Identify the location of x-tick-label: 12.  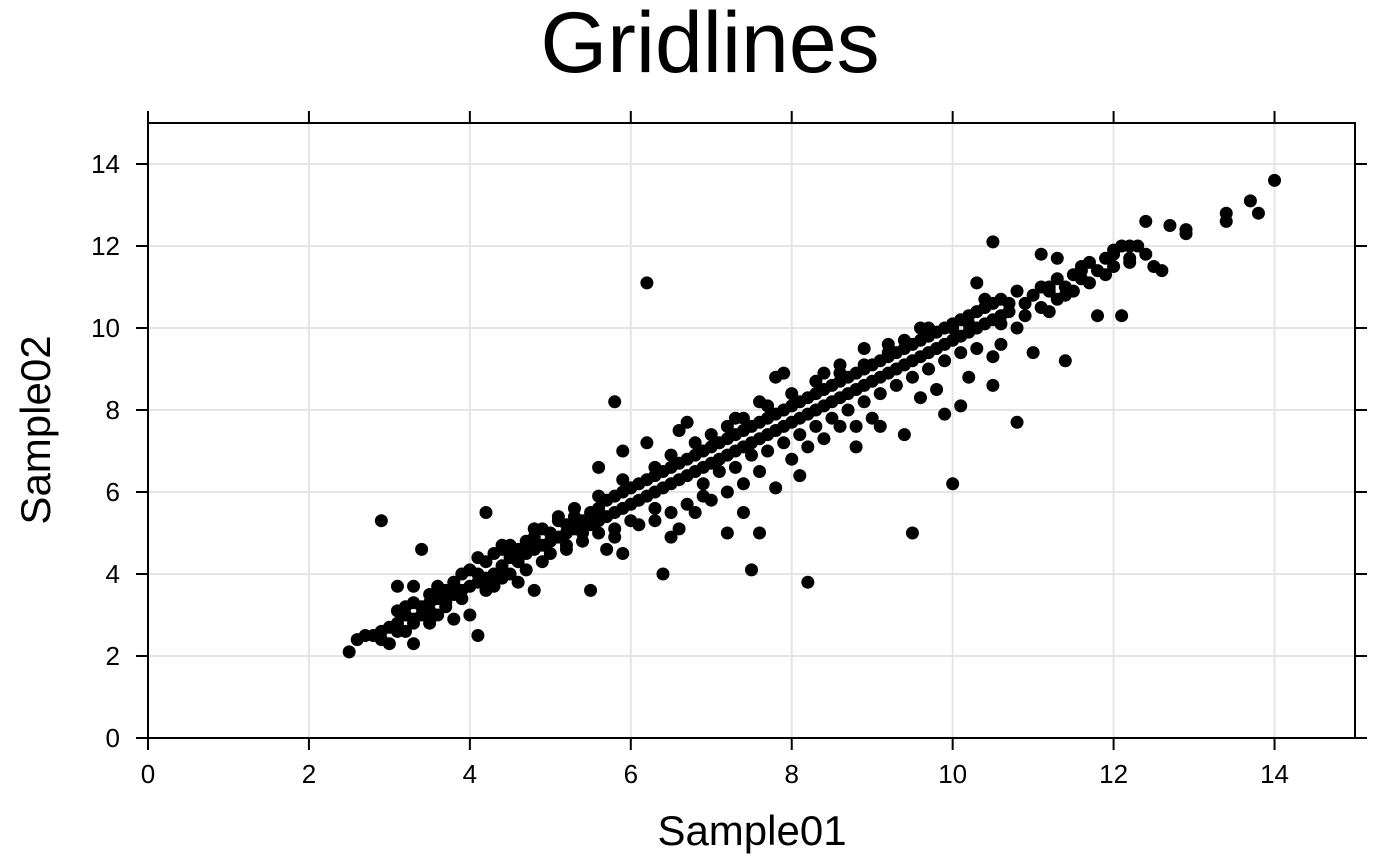
(1113, 774).